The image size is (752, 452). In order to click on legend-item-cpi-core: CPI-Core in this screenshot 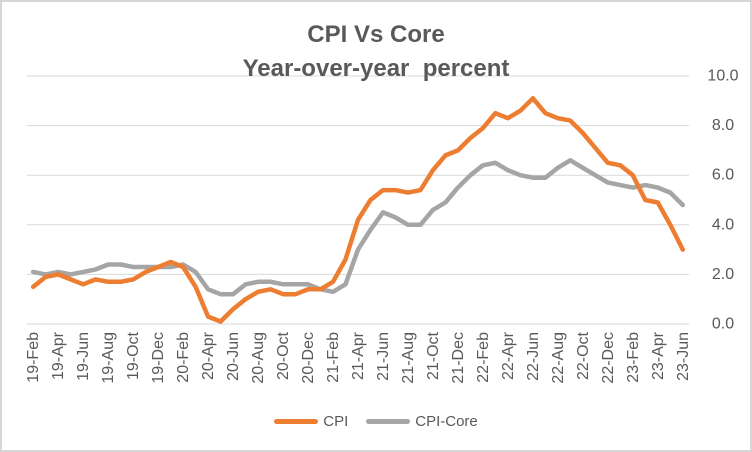, I will do `click(422, 421)`.